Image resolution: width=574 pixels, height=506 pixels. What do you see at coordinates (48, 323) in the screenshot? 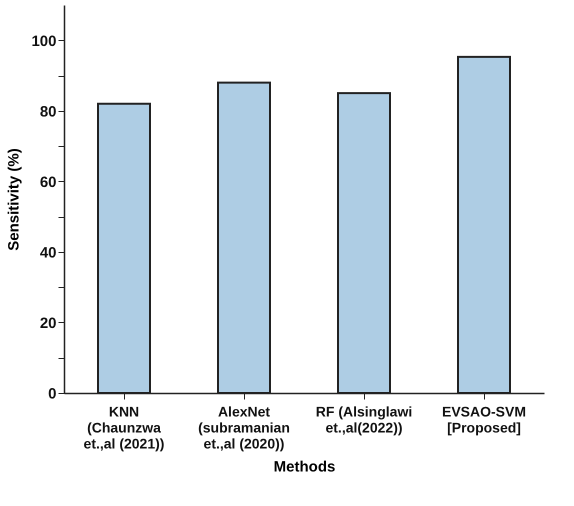
I see `y-tick-label: 20` at bounding box center [48, 323].